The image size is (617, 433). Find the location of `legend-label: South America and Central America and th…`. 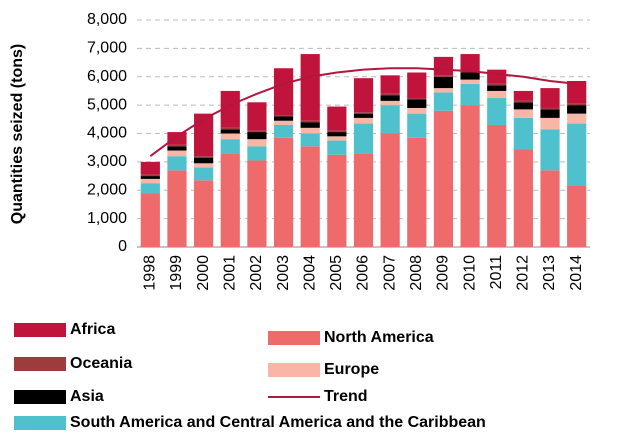

legend-label: South America and Central America and th… is located at coordinates (278, 422).